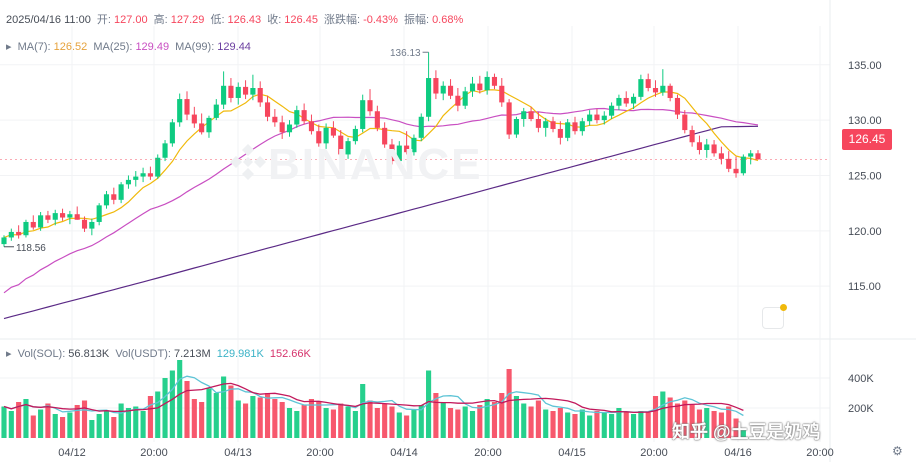  I want to click on watermark-text: BINANCE, so click(375, 164).